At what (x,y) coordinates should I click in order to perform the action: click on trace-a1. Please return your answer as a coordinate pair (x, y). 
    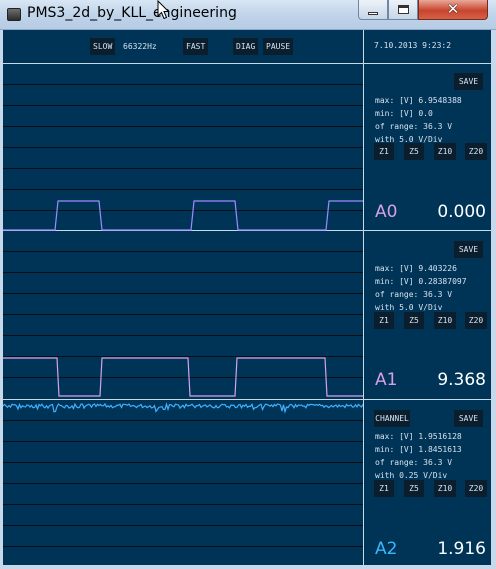
    Looking at the image, I should click on (183, 377).